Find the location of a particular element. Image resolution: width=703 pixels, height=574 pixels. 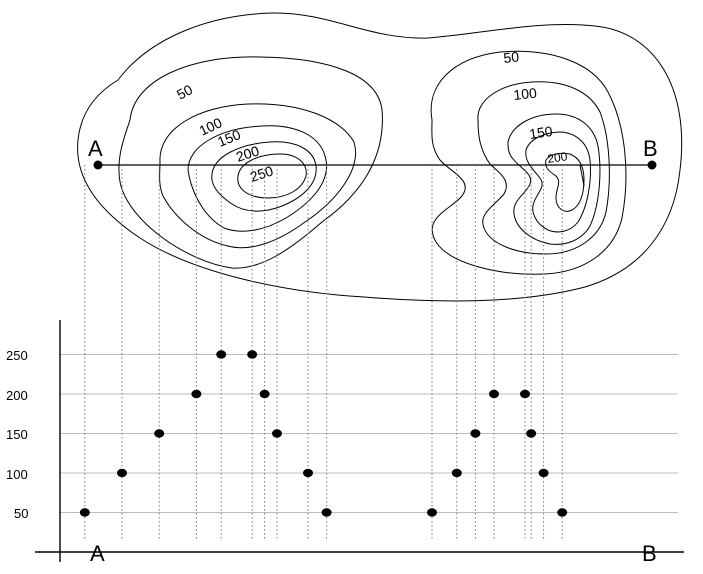

left-label-250: 250 is located at coordinates (261, 173).